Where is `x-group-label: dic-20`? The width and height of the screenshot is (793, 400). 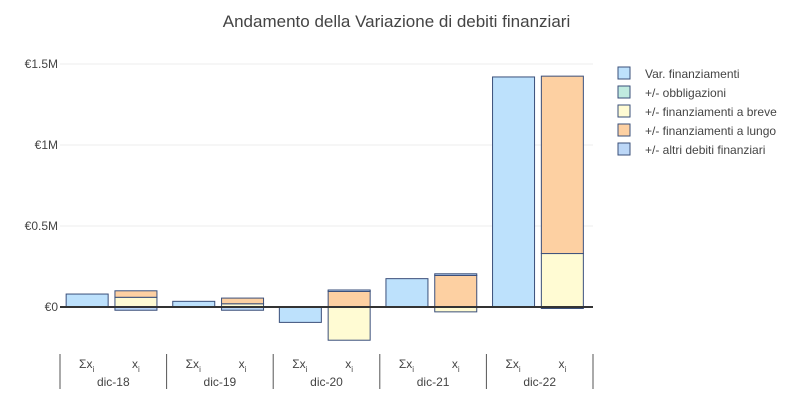 x-group-label: dic-20 is located at coordinates (326, 382).